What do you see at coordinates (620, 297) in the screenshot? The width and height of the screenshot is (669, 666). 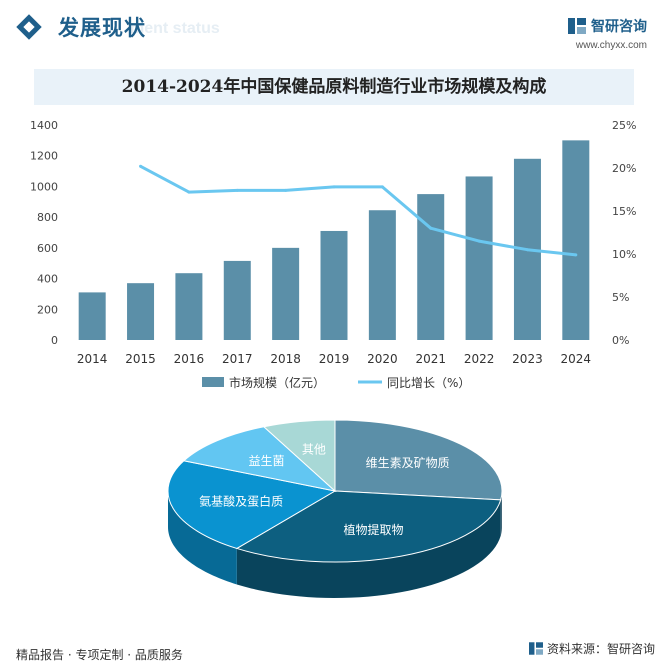 I see `y2-tick-label: 5%` at bounding box center [620, 297].